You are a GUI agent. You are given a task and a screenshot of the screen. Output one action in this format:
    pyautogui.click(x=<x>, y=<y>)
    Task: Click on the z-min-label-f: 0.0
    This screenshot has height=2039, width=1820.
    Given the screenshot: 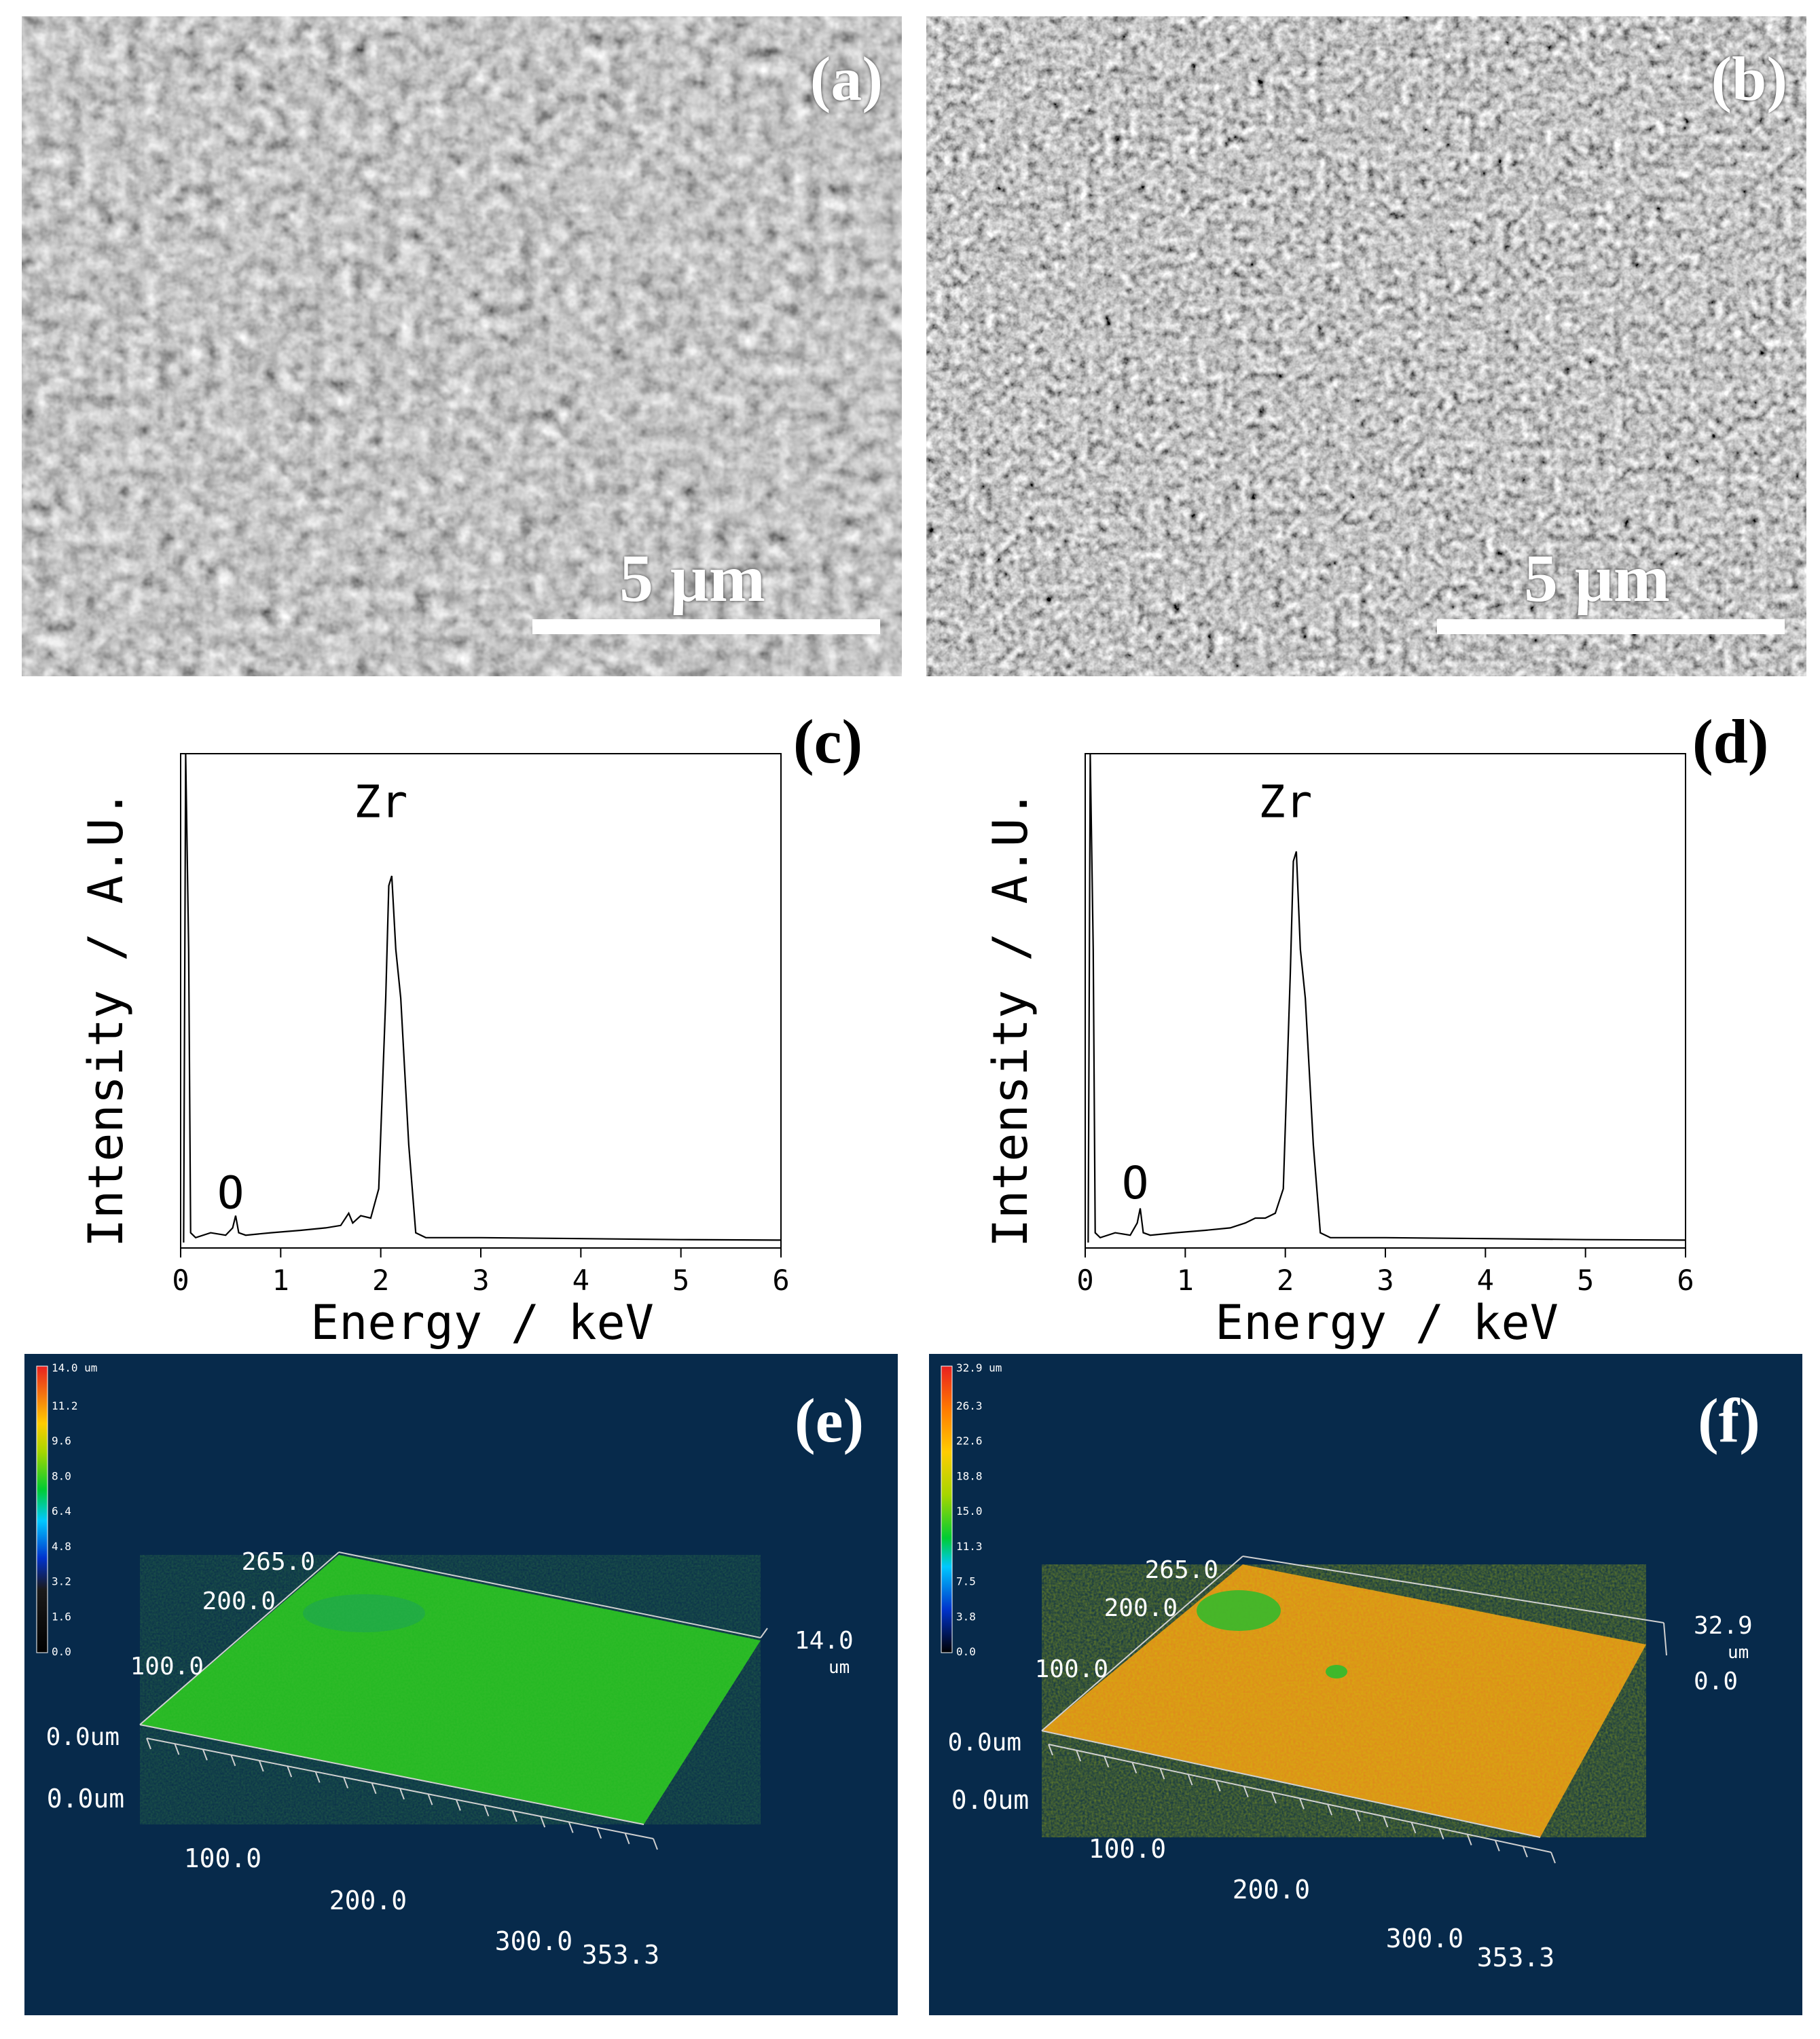 What is the action you would take?
    pyautogui.click(x=1716, y=1681)
    